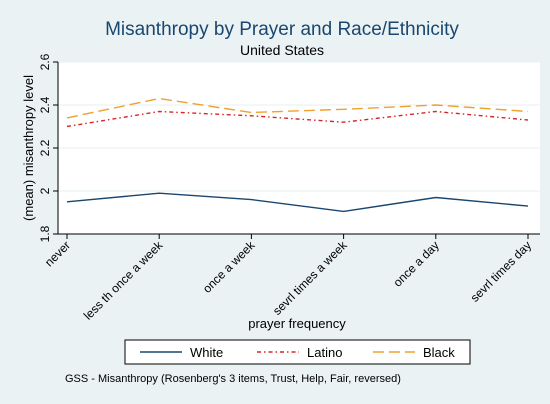  What do you see at coordinates (501, 271) in the screenshot?
I see `x-tick-label-sevrl-times-day: sevrl times day` at bounding box center [501, 271].